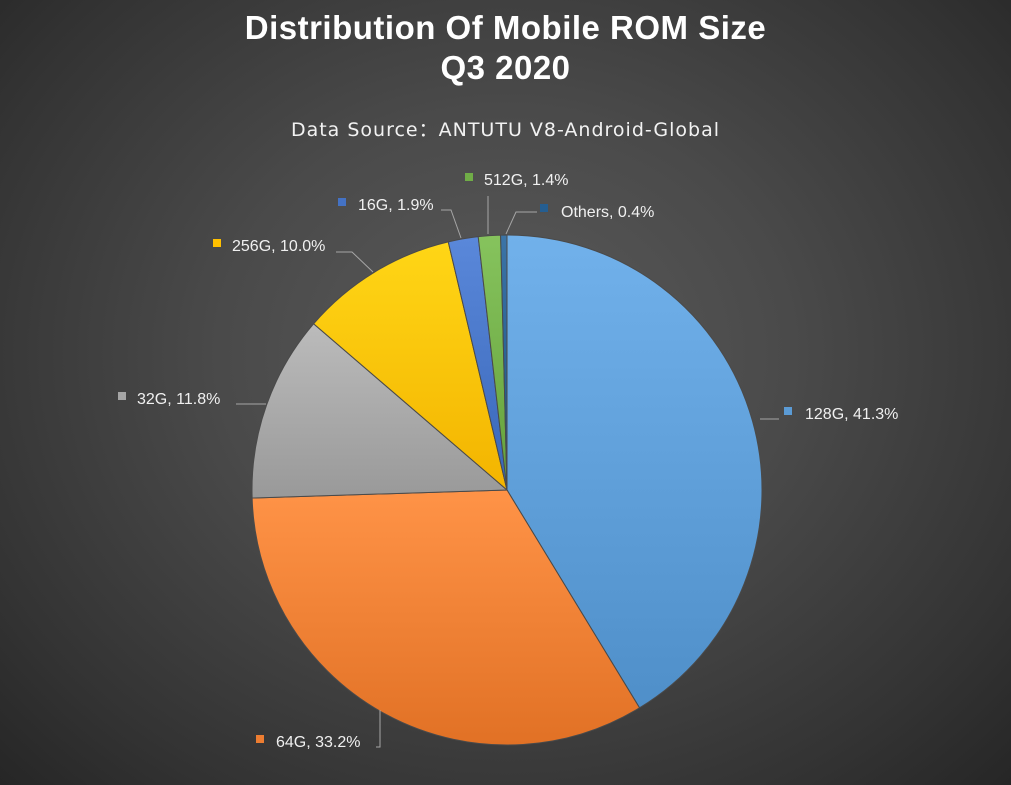 This screenshot has height=785, width=1011. What do you see at coordinates (505, 27) in the screenshot?
I see `title-line-1: Distribution Of Mobile ROM Size` at bounding box center [505, 27].